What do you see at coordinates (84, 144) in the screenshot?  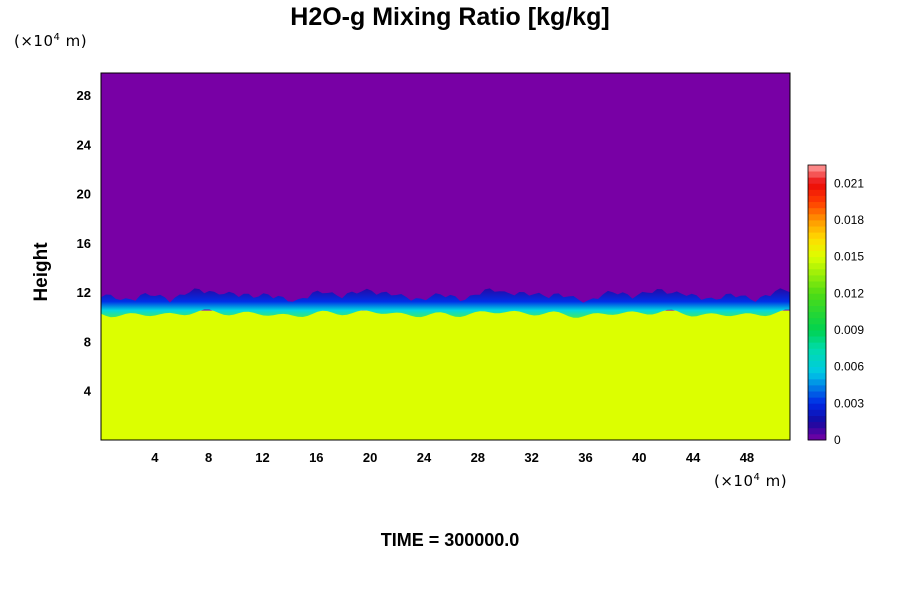 I see `y-tick-label: 24` at bounding box center [84, 144].